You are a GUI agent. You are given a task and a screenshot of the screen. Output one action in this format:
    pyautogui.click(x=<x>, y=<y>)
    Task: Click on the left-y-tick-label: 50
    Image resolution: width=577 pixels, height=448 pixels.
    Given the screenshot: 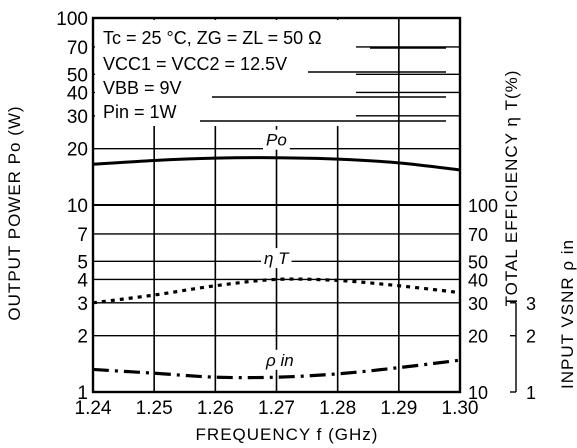 What is the action you would take?
    pyautogui.click(x=77, y=75)
    